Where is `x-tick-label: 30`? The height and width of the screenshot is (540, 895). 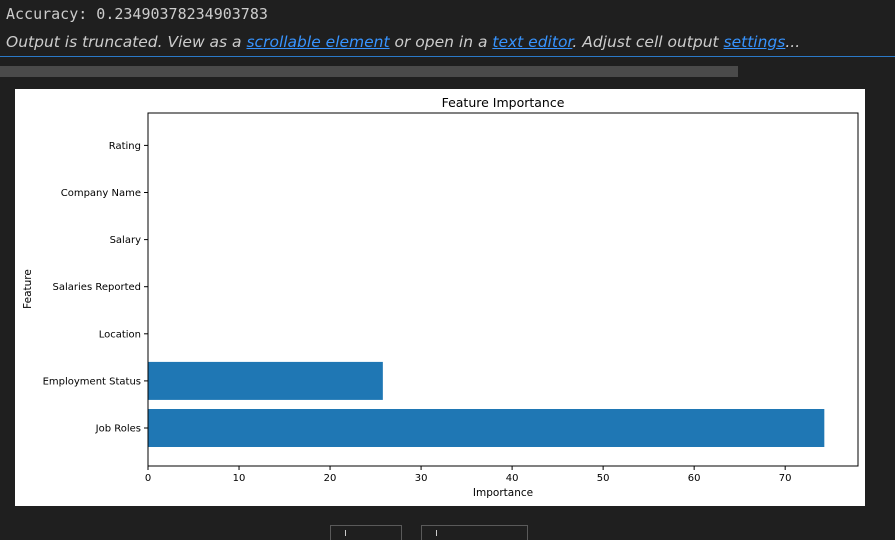 x-tick-label: 30 is located at coordinates (421, 478).